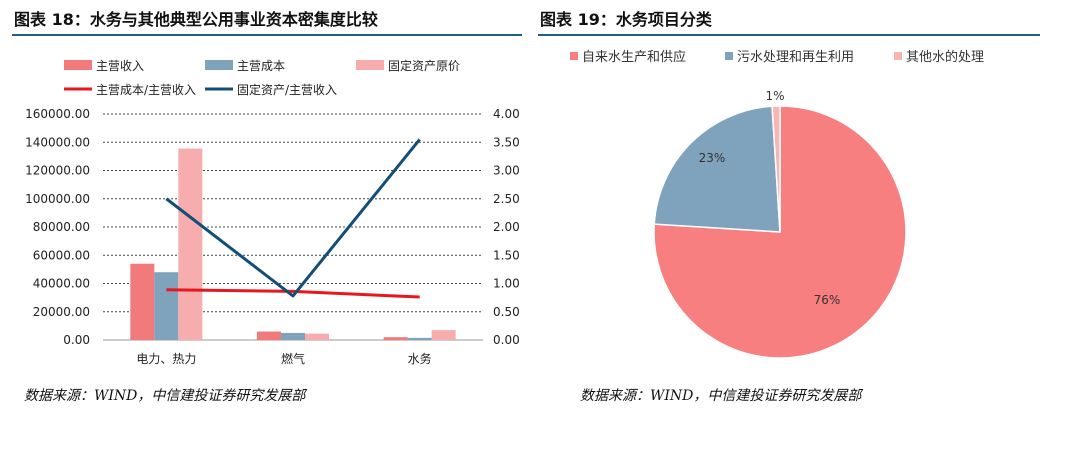 This screenshot has width=1080, height=473. Describe the element at coordinates (287, 89) in the screenshot. I see `legend-label: 固定资产/主营收入` at that location.